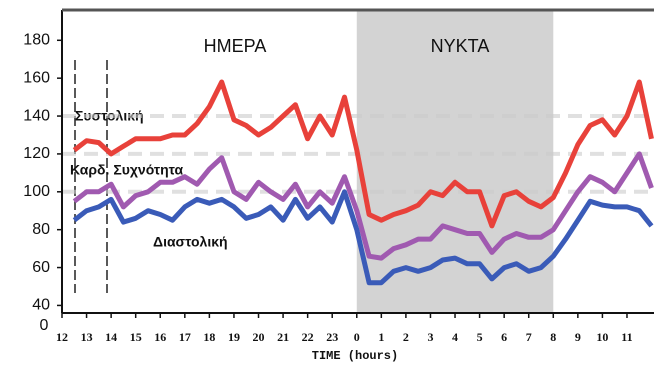 Image resolution: width=654 pixels, height=366 pixels. I want to click on x-tick-label: 10, so click(602, 337).